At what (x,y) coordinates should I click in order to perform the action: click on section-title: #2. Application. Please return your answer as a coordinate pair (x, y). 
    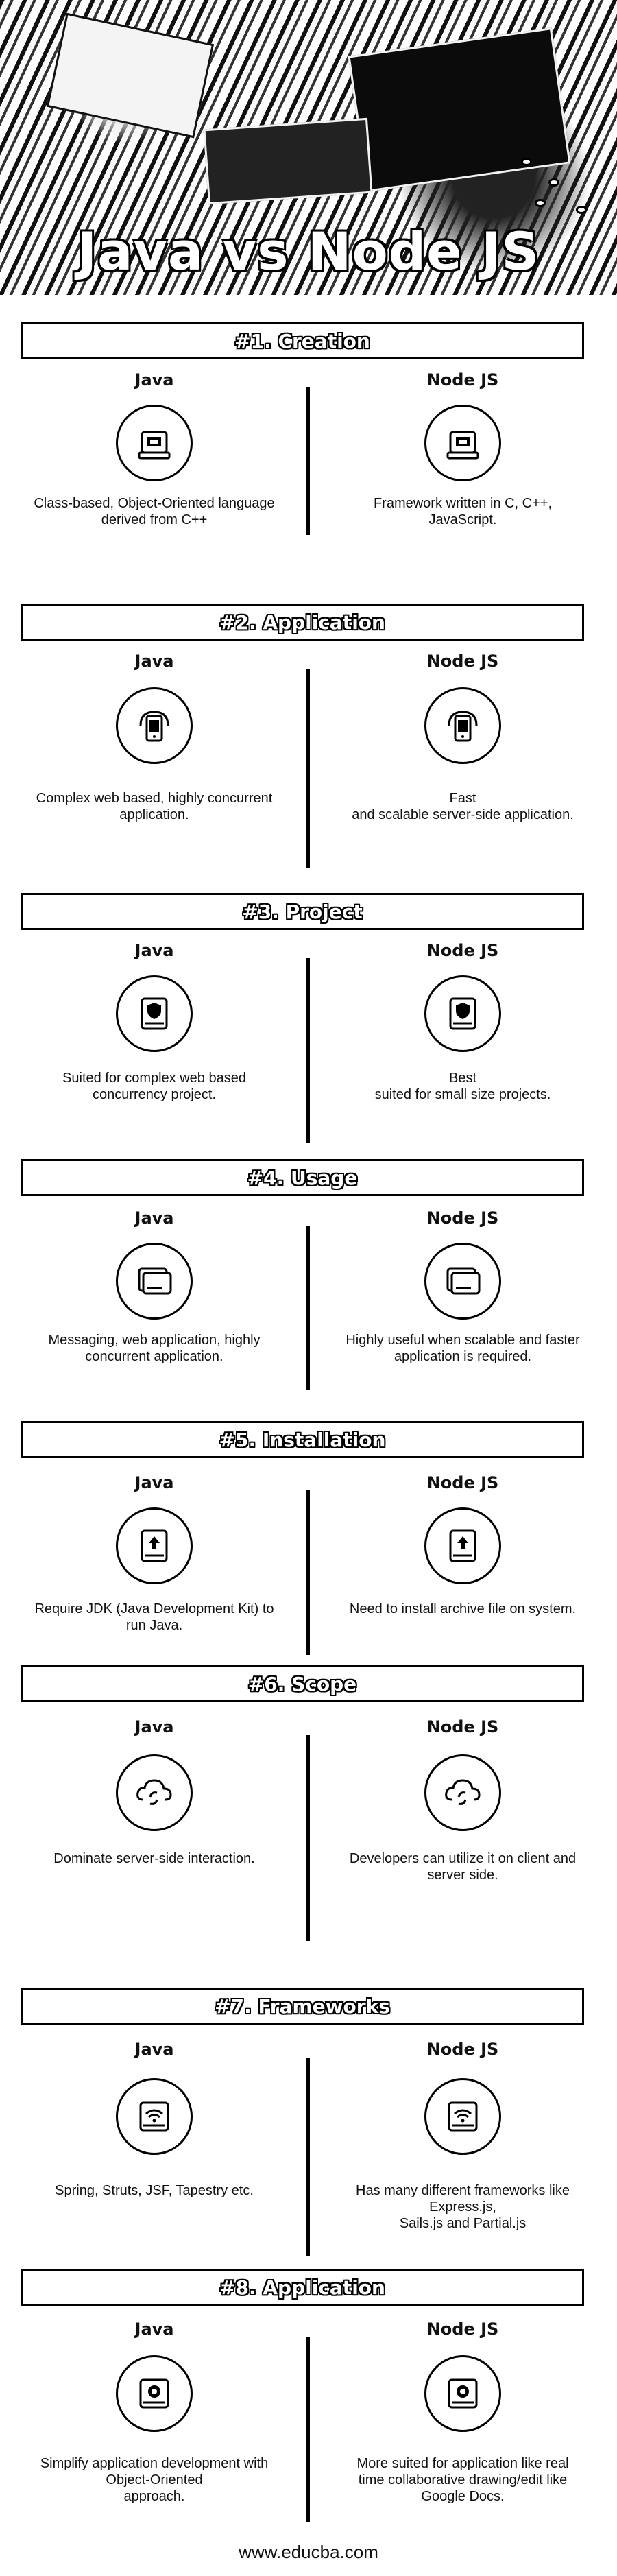
    Looking at the image, I should click on (302, 622).